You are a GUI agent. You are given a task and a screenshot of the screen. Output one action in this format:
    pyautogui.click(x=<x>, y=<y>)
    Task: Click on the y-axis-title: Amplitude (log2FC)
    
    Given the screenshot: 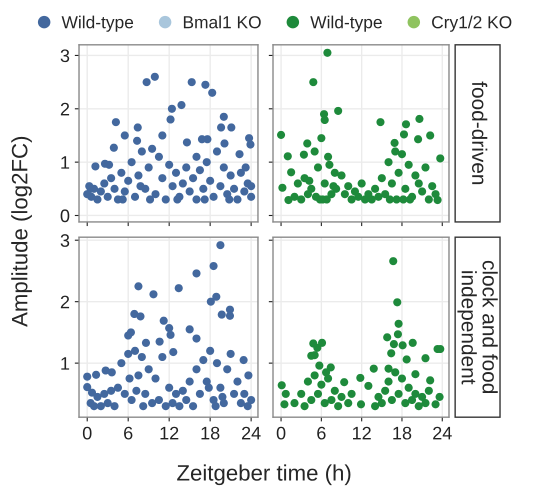 What is the action you would take?
    pyautogui.click(x=21, y=231)
    